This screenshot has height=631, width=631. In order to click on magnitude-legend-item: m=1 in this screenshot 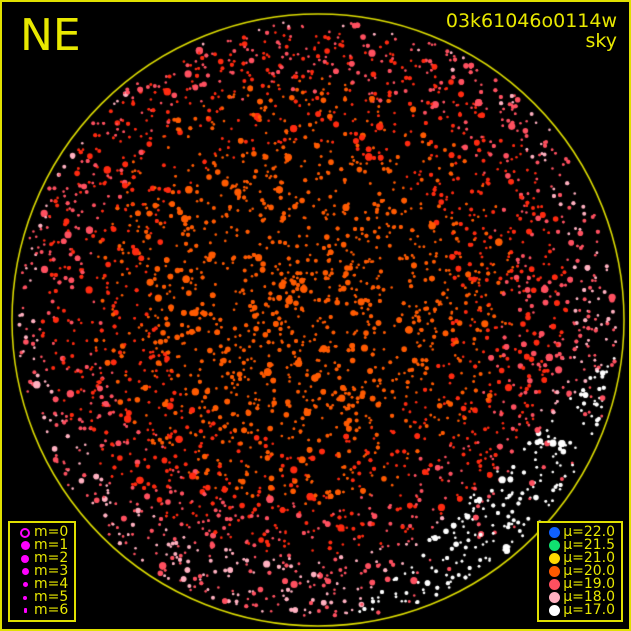, I will do `click(42, 545)`.